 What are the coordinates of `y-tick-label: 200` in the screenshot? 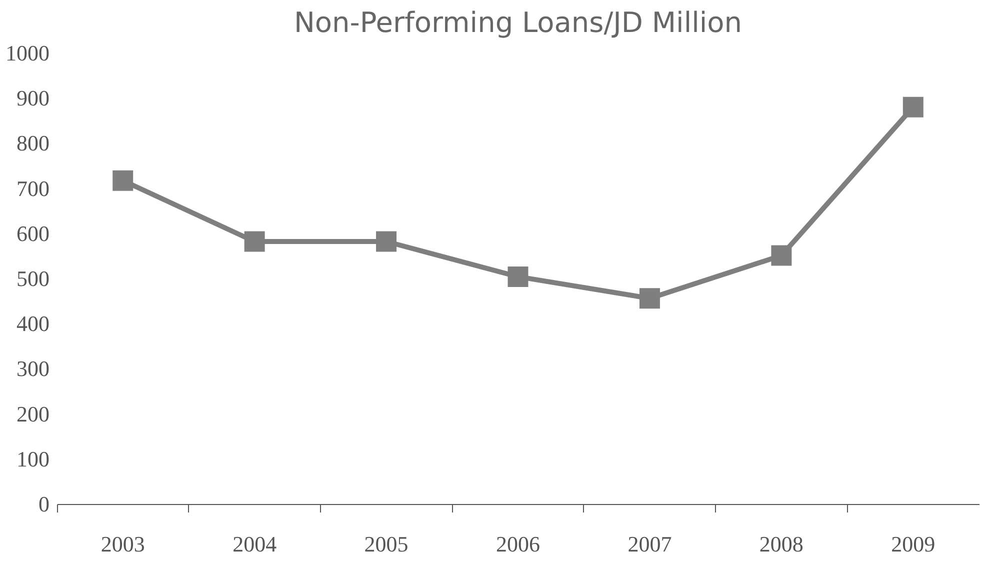 It's located at (33, 413).